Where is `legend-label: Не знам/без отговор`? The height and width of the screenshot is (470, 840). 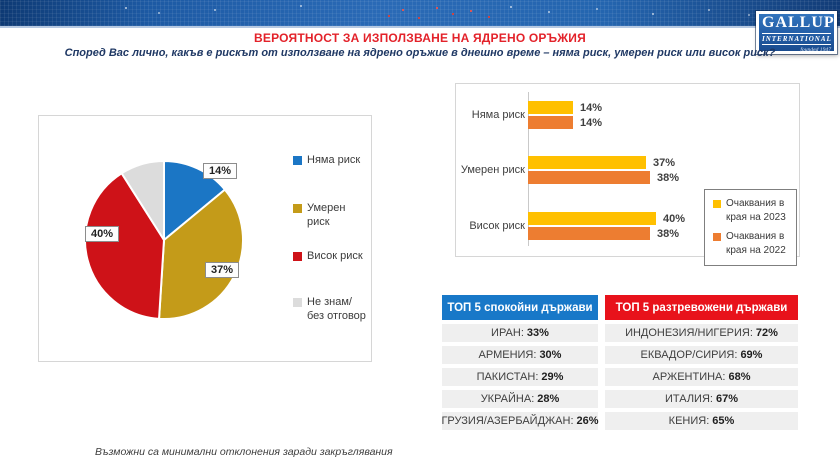
legend-label: Не знам/без отговор is located at coordinates (336, 309).